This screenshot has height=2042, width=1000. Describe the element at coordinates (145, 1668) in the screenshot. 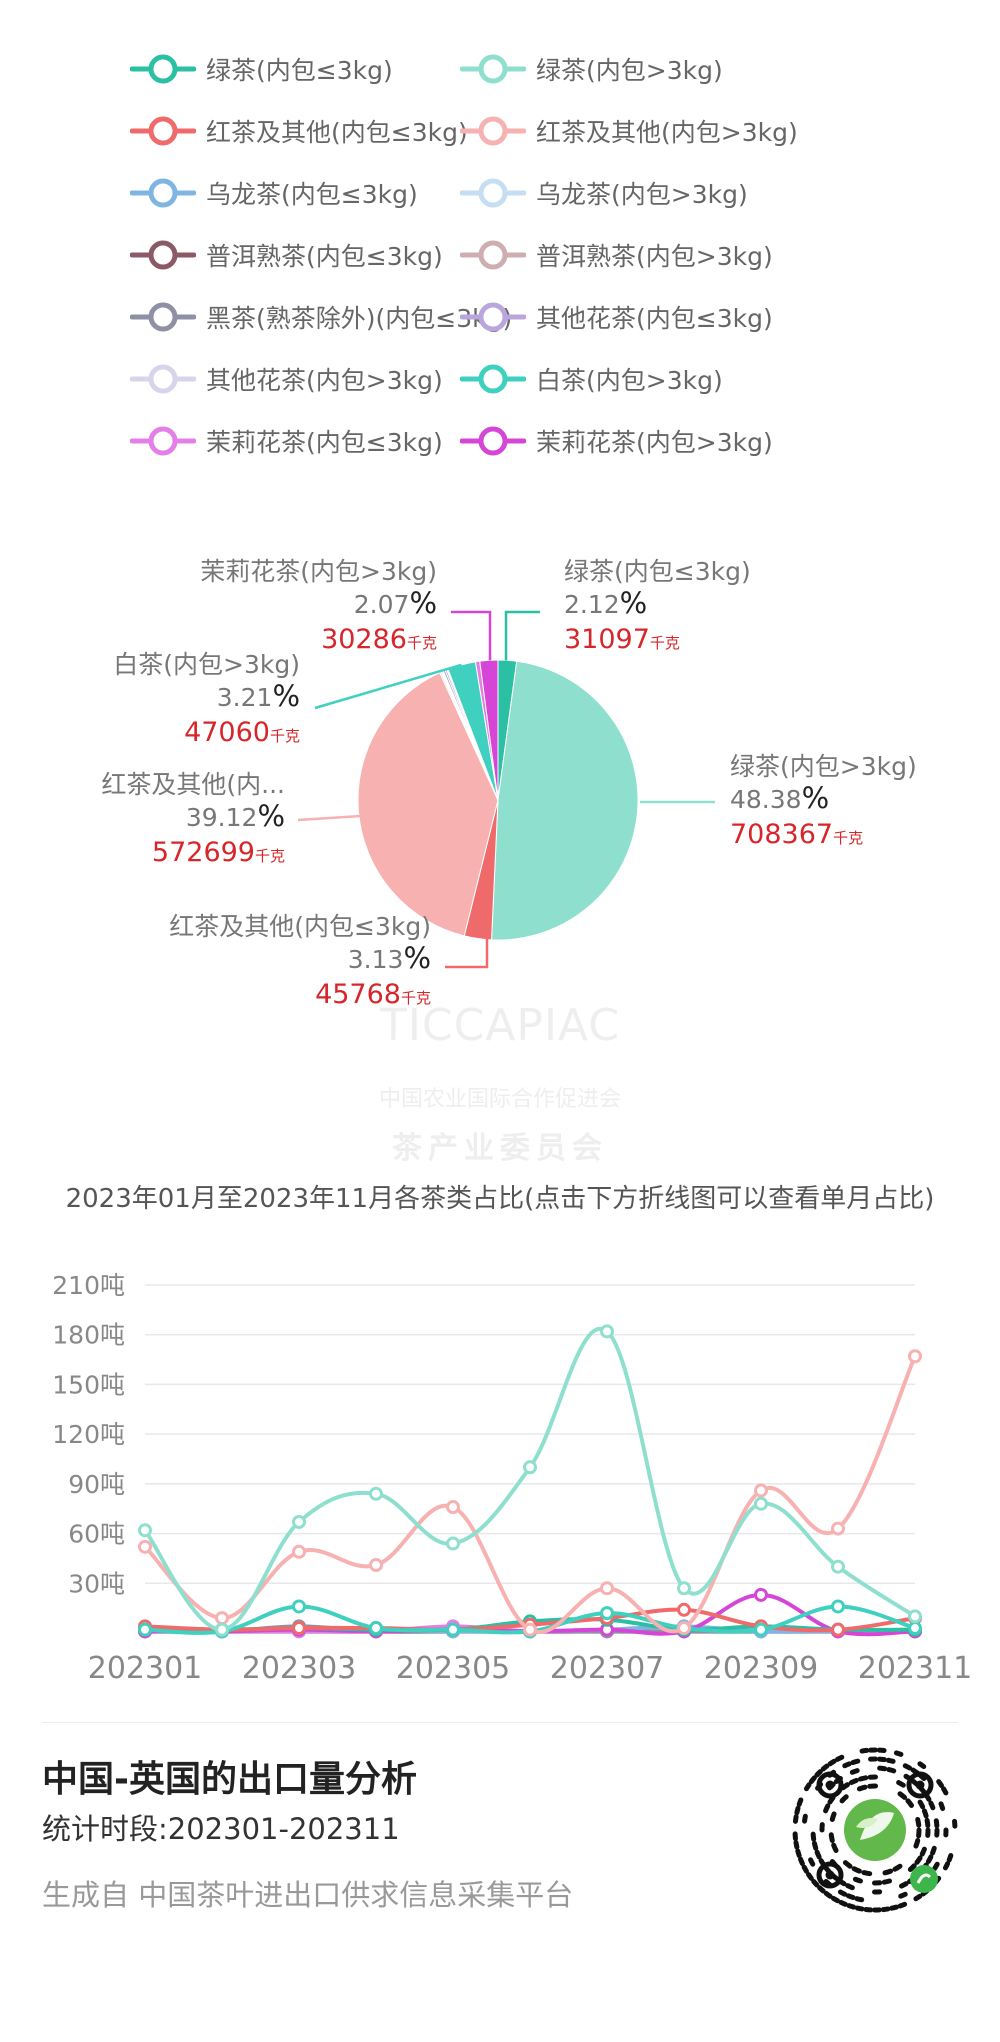

I see `x-tick-label: 202301` at that location.